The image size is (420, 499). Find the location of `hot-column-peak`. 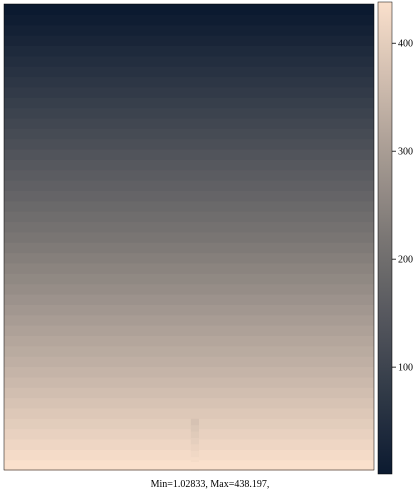

hot-column-peak is located at coordinates (194, 466).